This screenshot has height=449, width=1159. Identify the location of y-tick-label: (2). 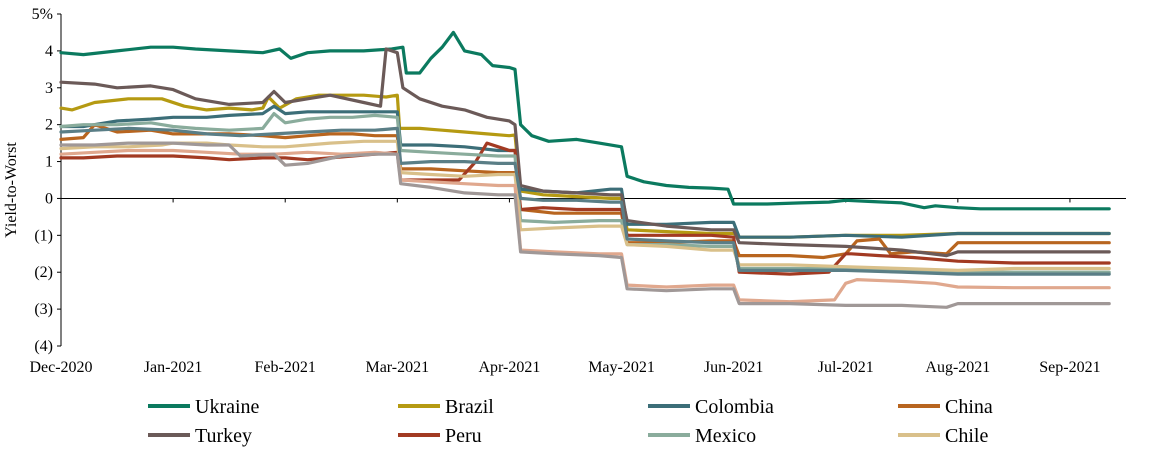
(43, 272).